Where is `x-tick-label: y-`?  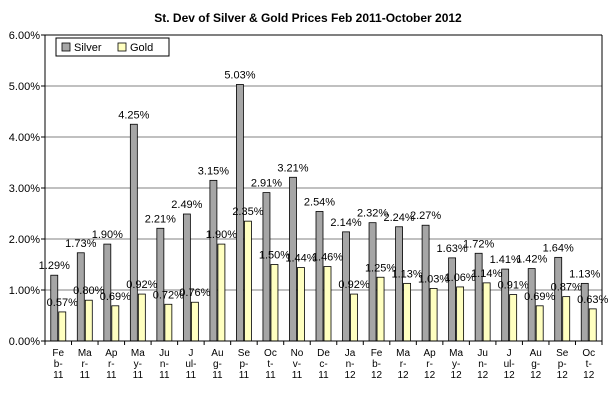 x-tick-label: y- is located at coordinates (138, 364).